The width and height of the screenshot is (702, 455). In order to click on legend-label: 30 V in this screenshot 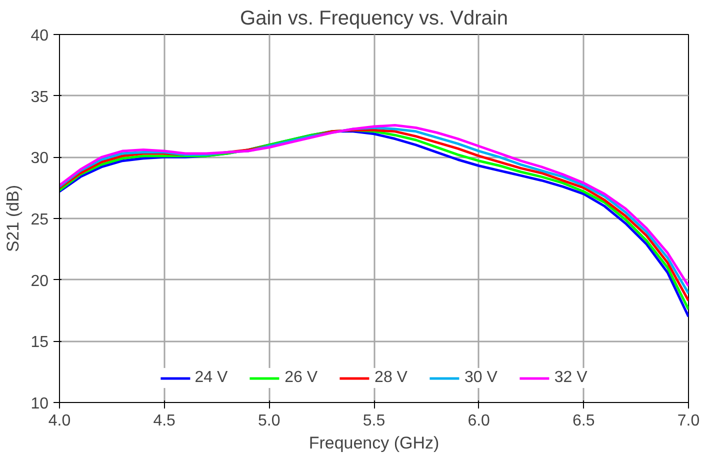, I will do `click(481, 378)`.